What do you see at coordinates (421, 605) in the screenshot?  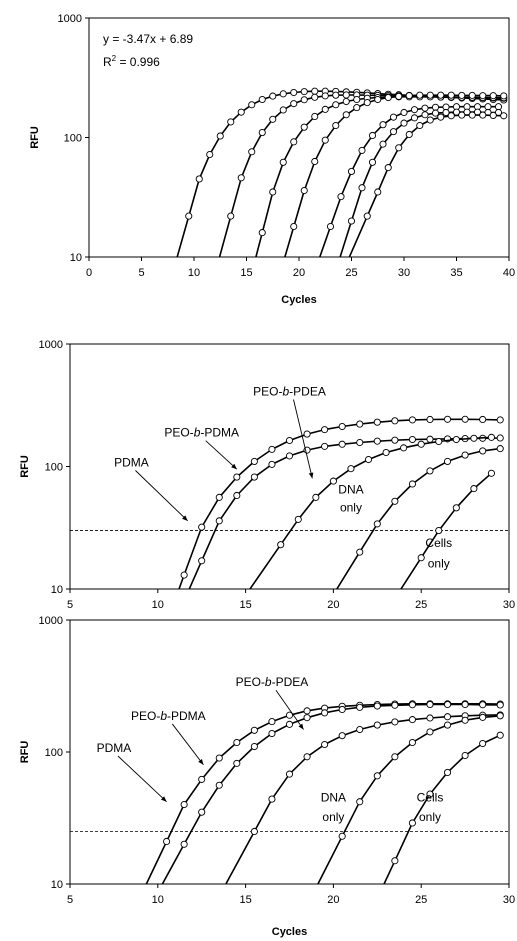 I see `x-tick-label: 25` at bounding box center [421, 605].